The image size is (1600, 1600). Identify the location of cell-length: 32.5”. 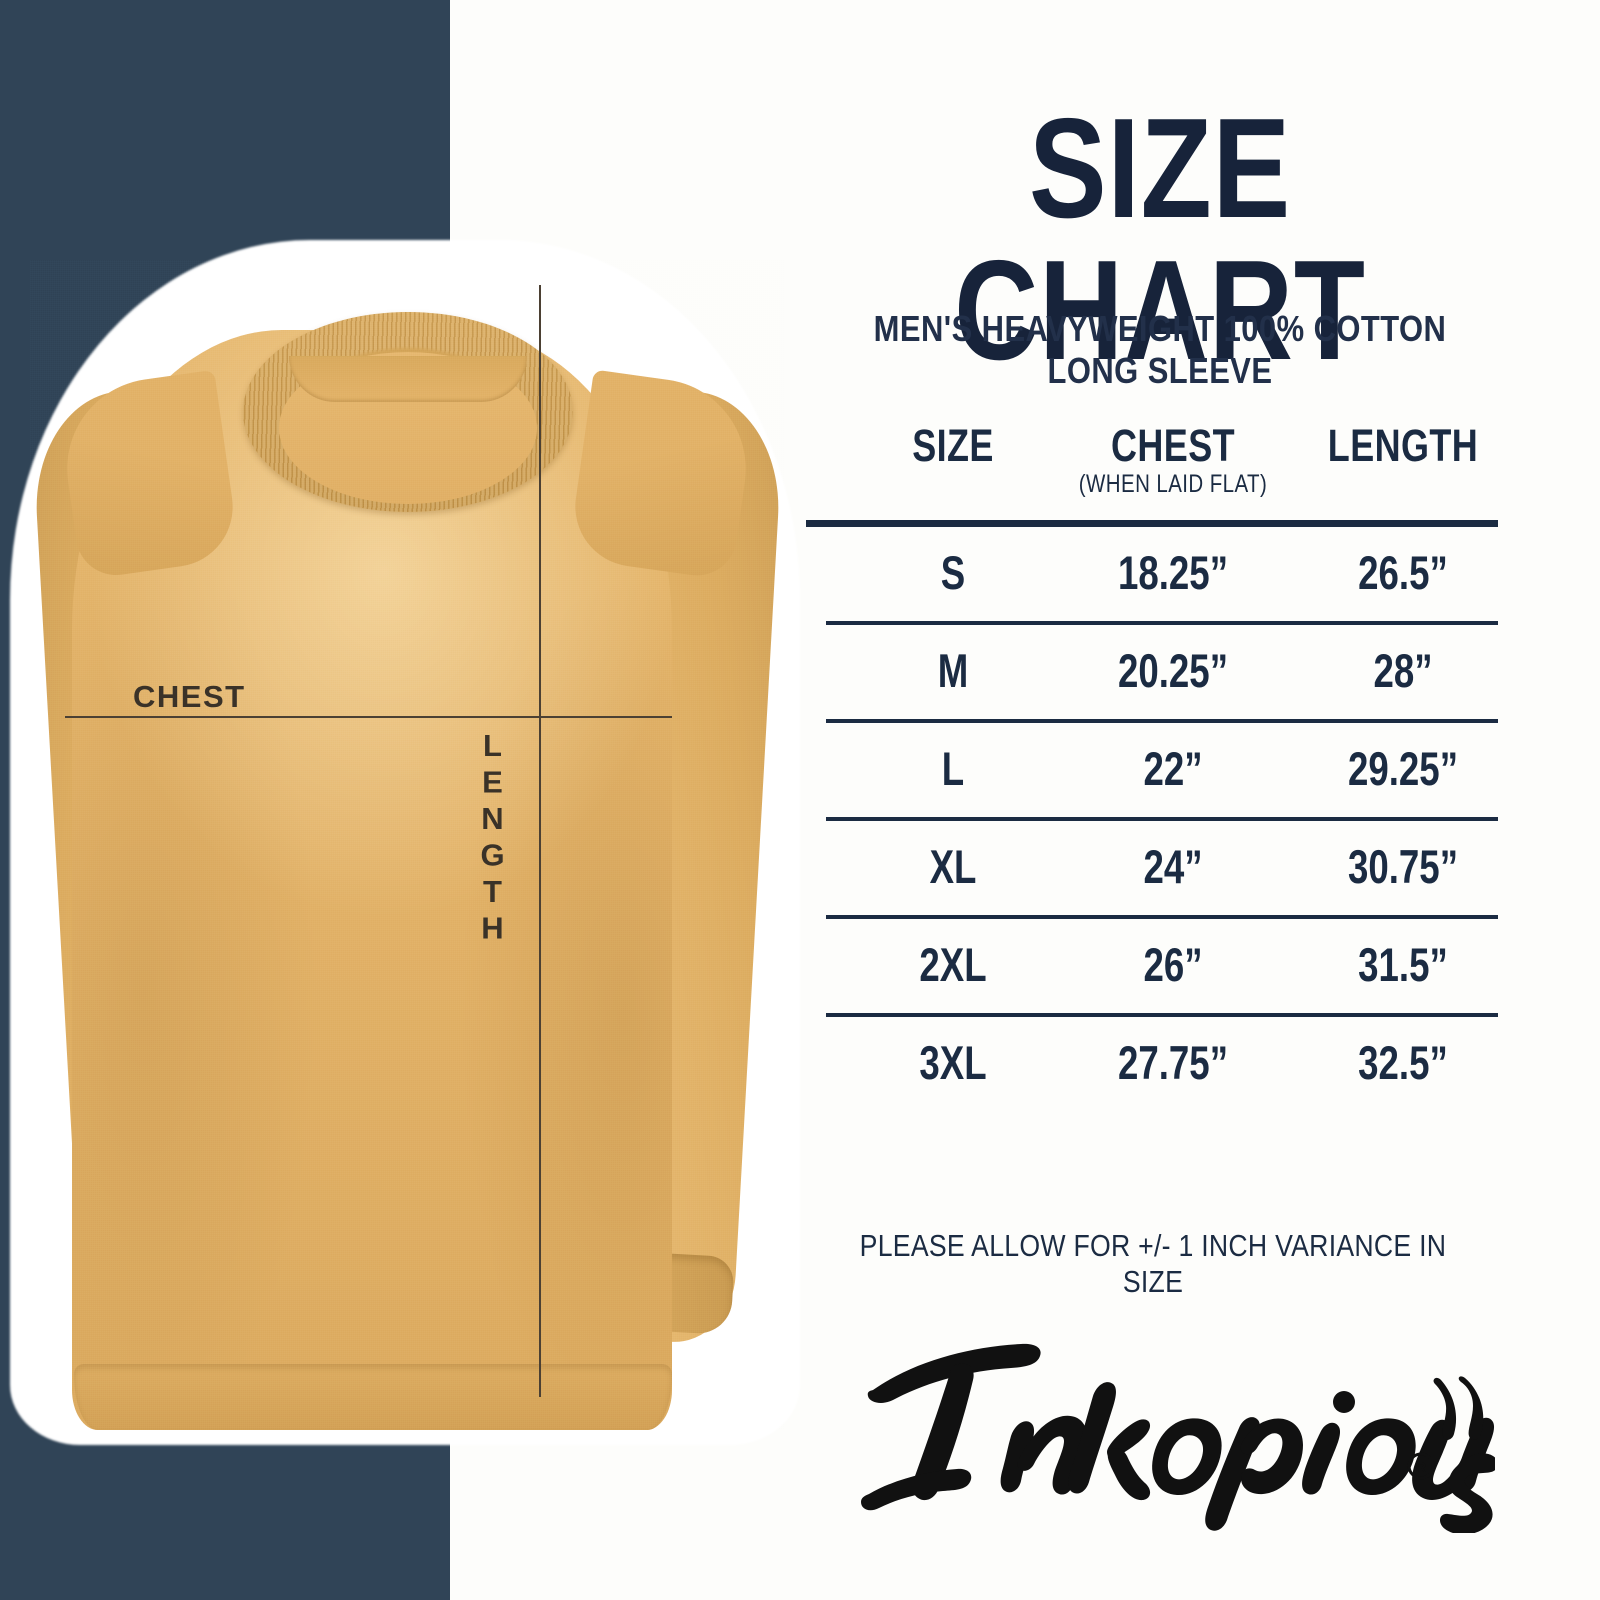
(1403, 1062).